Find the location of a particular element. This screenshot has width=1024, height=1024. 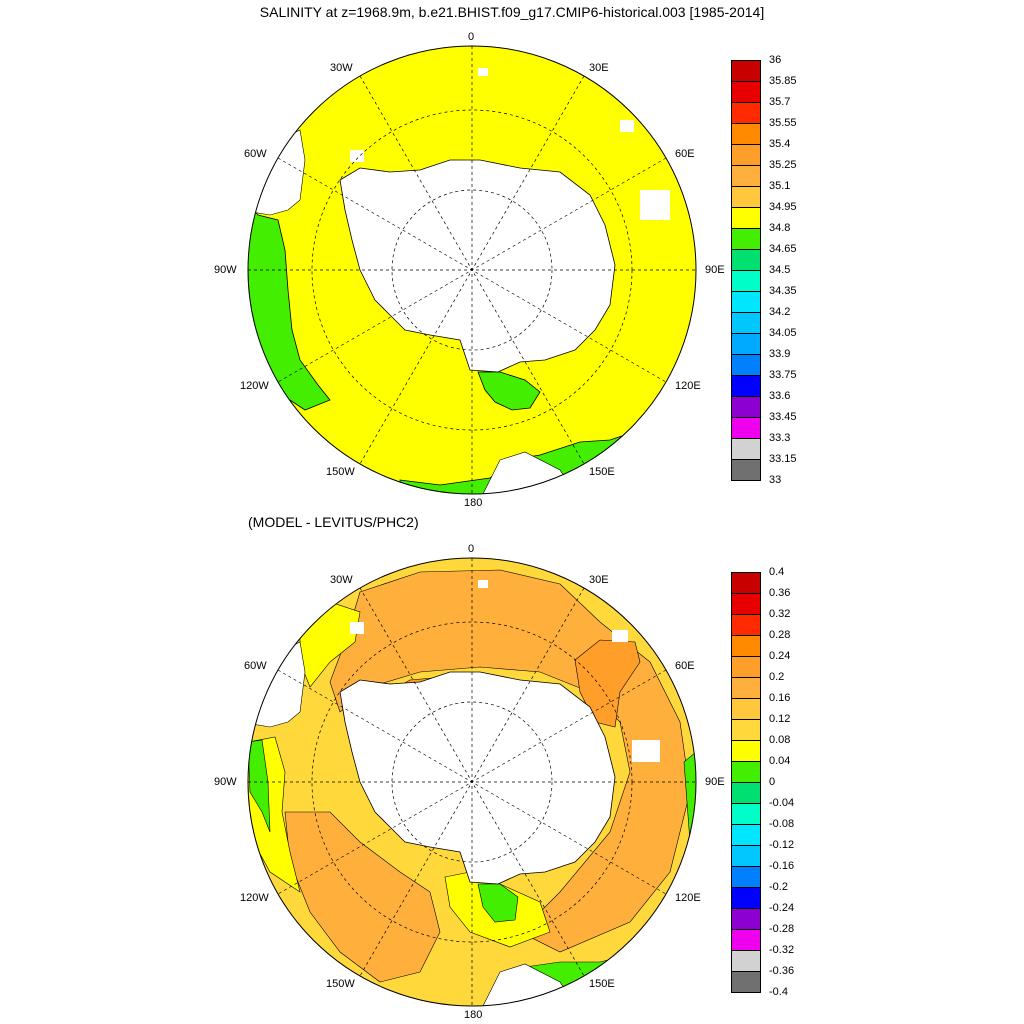

colorbar-tick-label: 0.32 is located at coordinates (780, 614).